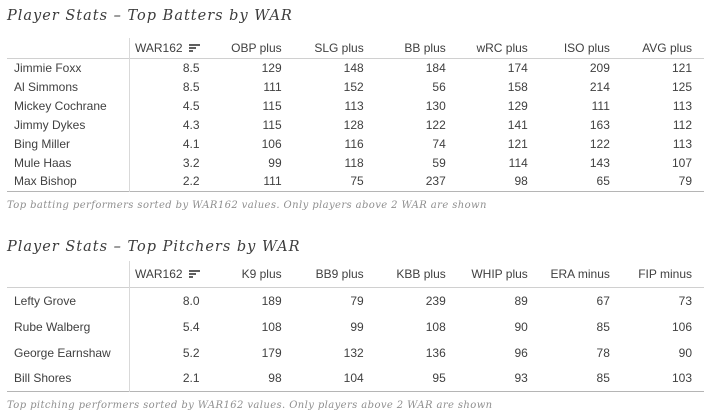  I want to click on stat-value-cell: 184, so click(435, 67).